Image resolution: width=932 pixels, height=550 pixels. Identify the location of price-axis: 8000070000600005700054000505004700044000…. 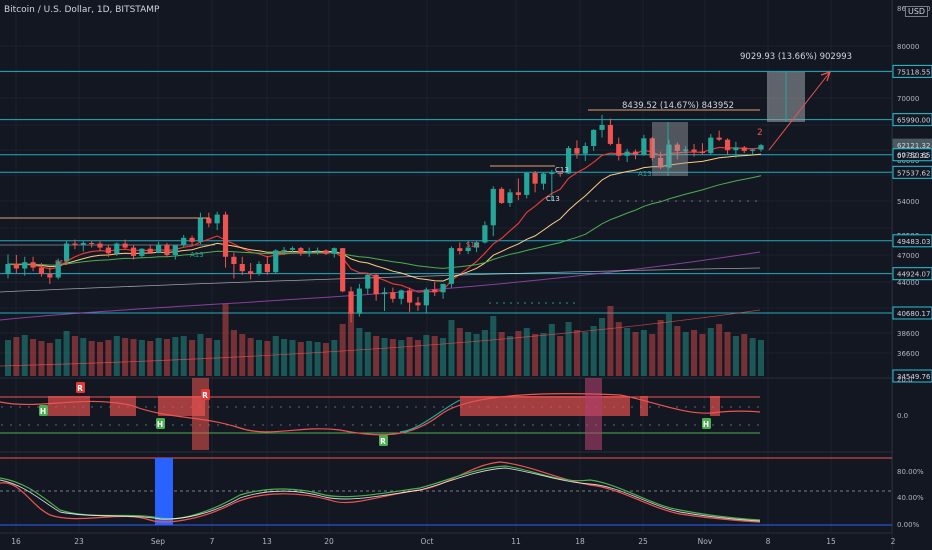
(912, 275).